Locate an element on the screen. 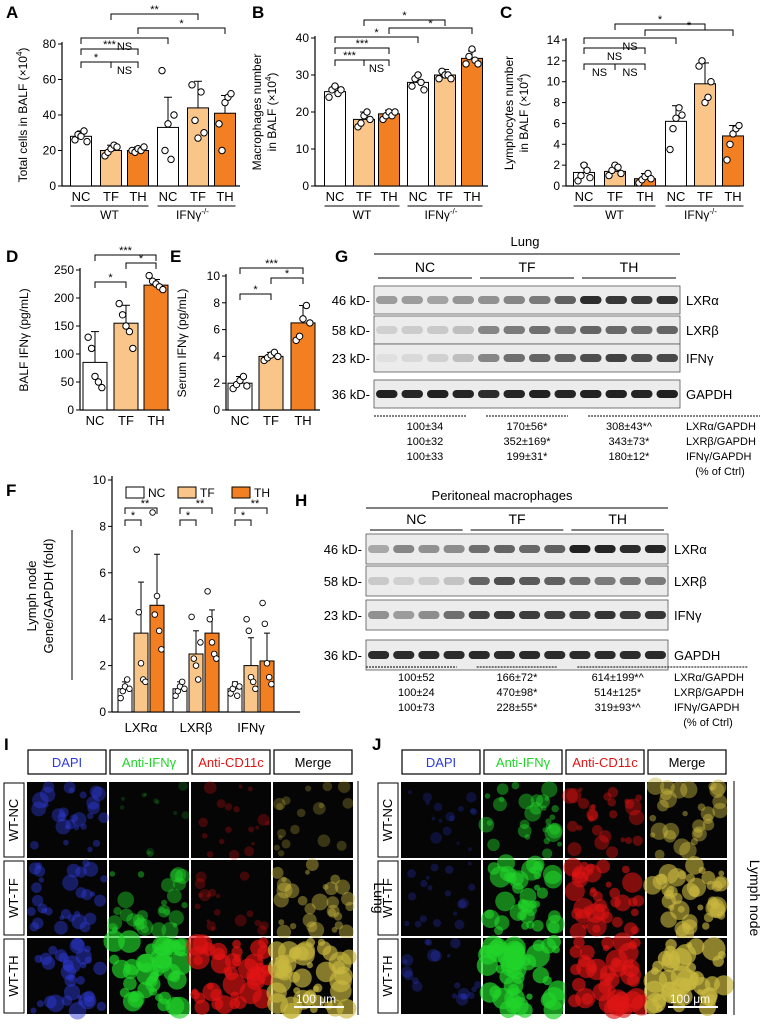 The width and height of the screenshot is (762, 1034). quant-value: 514±125* is located at coordinates (618, 693).